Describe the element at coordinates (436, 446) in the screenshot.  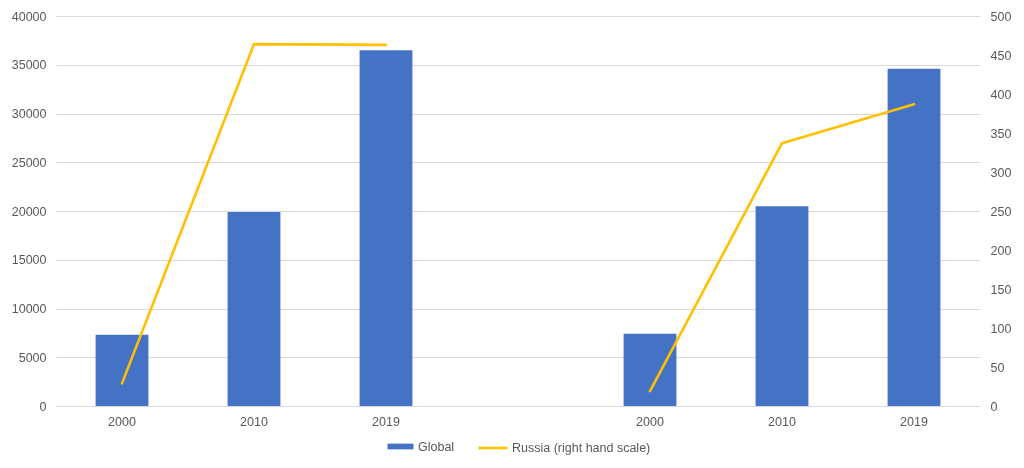
I see `legend-label: Global` at that location.